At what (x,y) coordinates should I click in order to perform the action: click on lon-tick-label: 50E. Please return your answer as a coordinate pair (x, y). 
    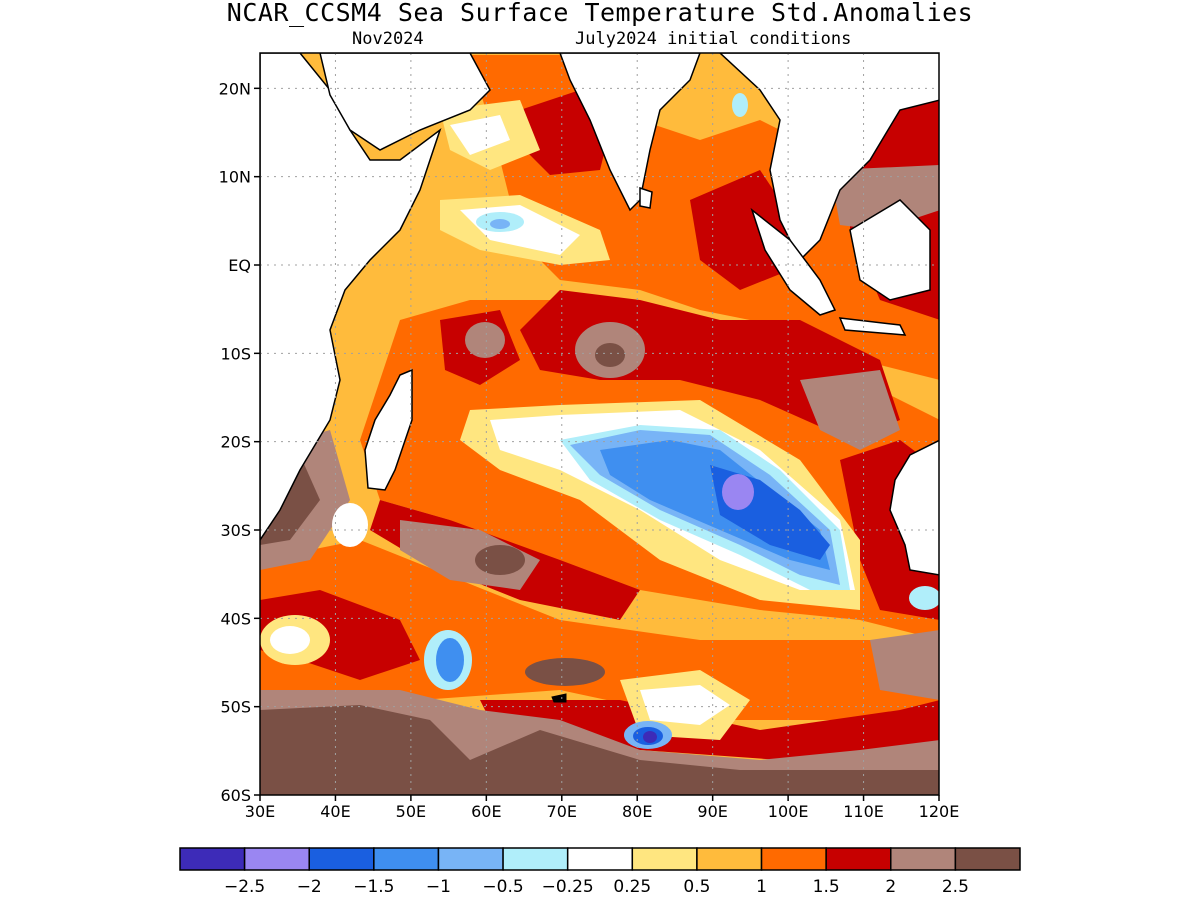
    Looking at the image, I should click on (411, 811).